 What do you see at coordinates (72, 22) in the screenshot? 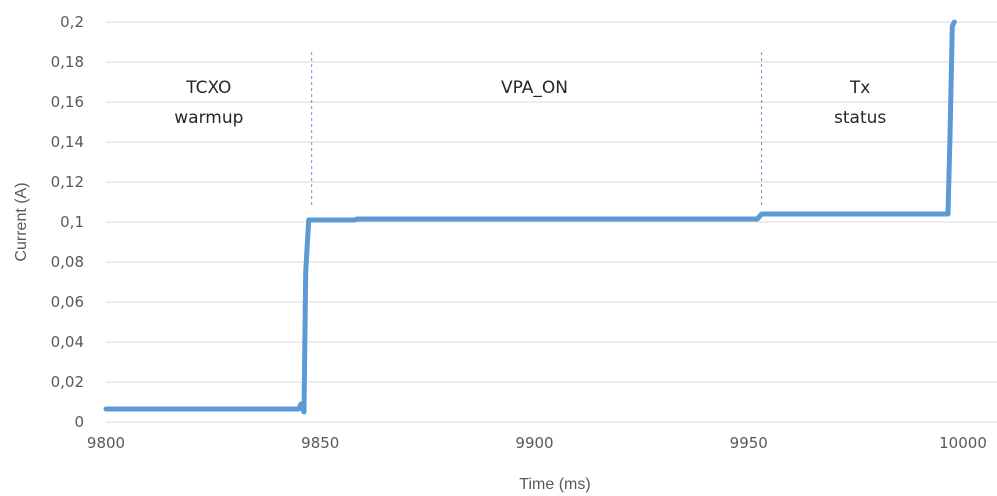
I see `y-tick-label: 0,2` at bounding box center [72, 22].